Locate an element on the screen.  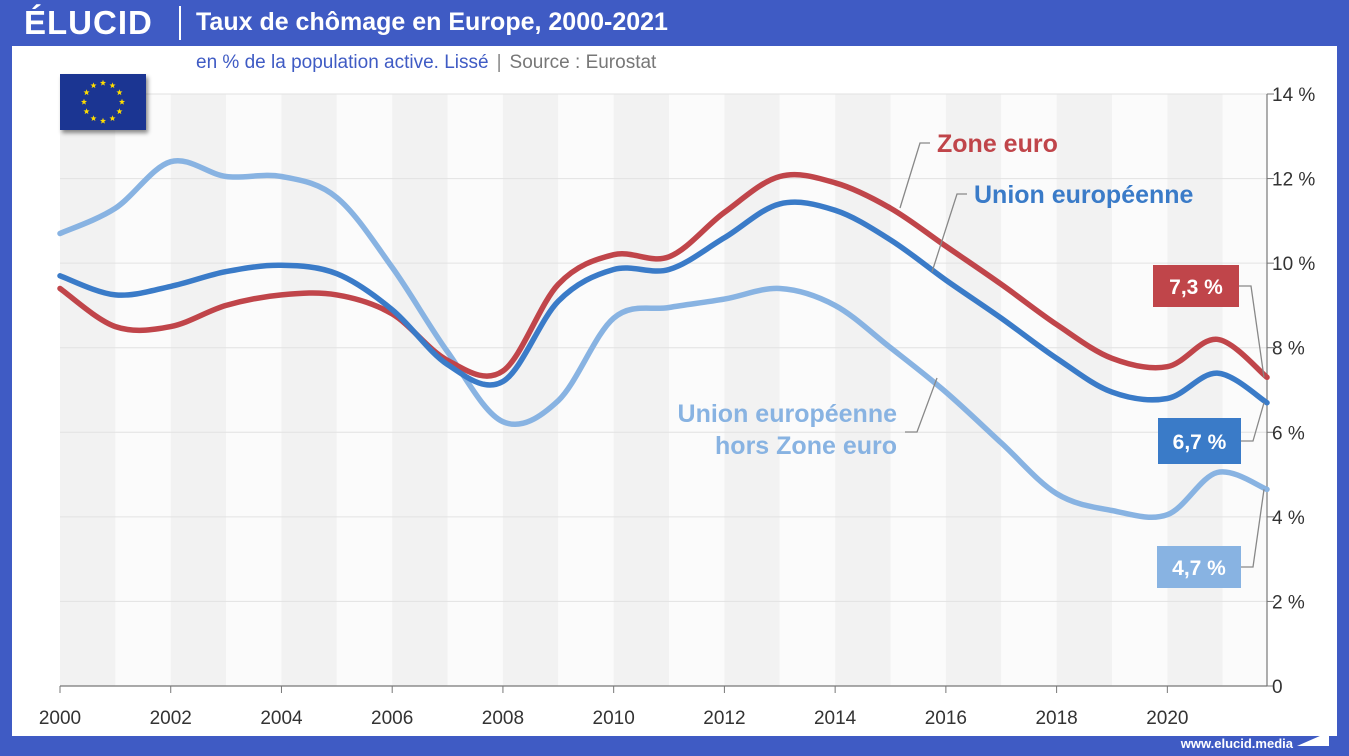
x-tick-label: 2004 is located at coordinates (281, 718).